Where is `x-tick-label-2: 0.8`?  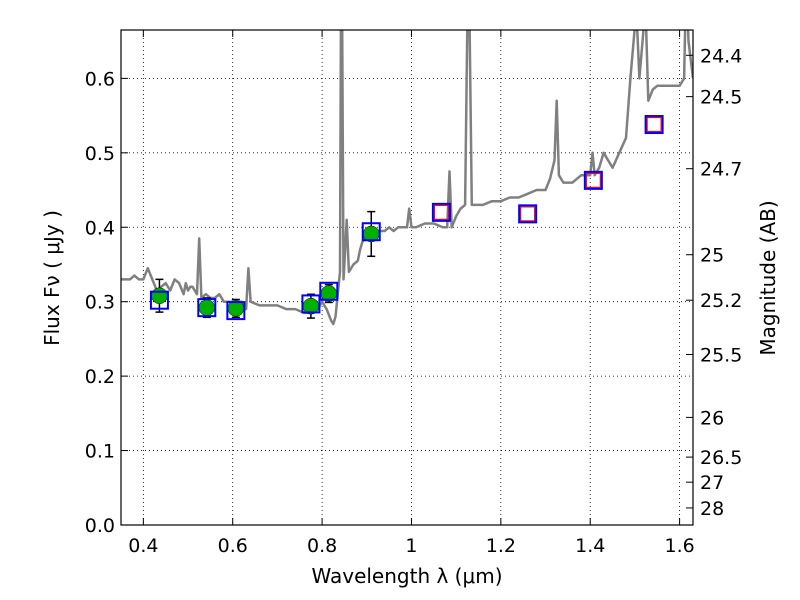 x-tick-label-2: 0.8 is located at coordinates (322, 546).